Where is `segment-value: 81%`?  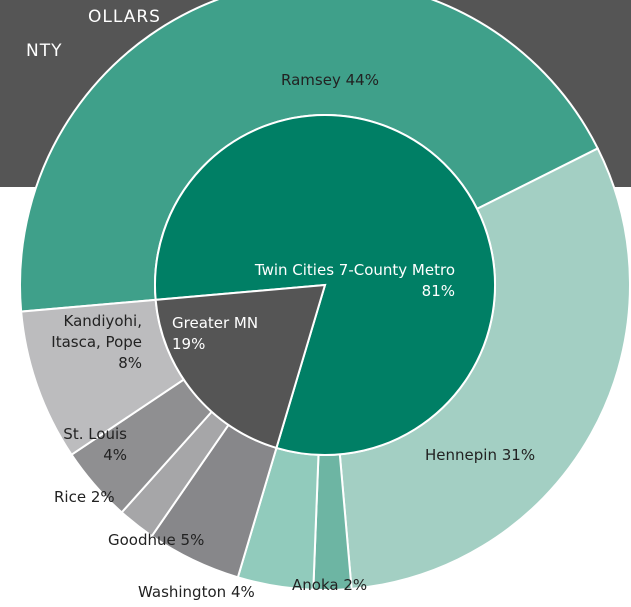
segment-value: 81% is located at coordinates (438, 291).